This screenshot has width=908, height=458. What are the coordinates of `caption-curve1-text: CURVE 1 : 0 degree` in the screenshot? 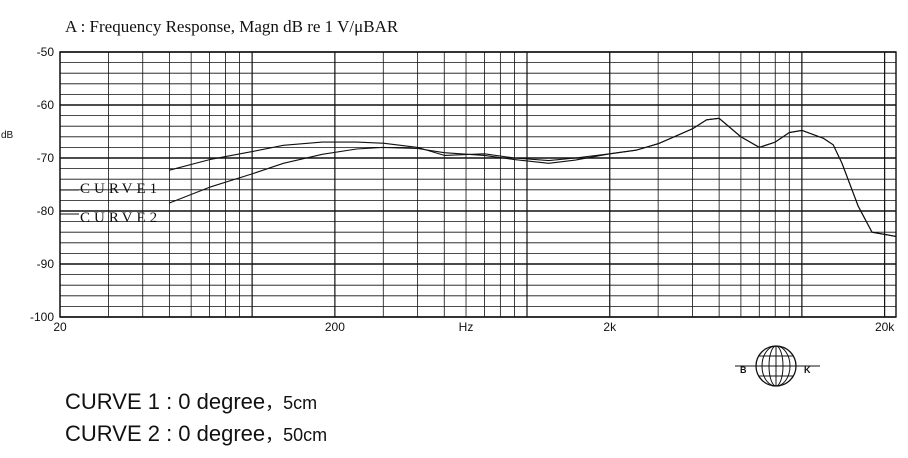 It's located at (165, 401).